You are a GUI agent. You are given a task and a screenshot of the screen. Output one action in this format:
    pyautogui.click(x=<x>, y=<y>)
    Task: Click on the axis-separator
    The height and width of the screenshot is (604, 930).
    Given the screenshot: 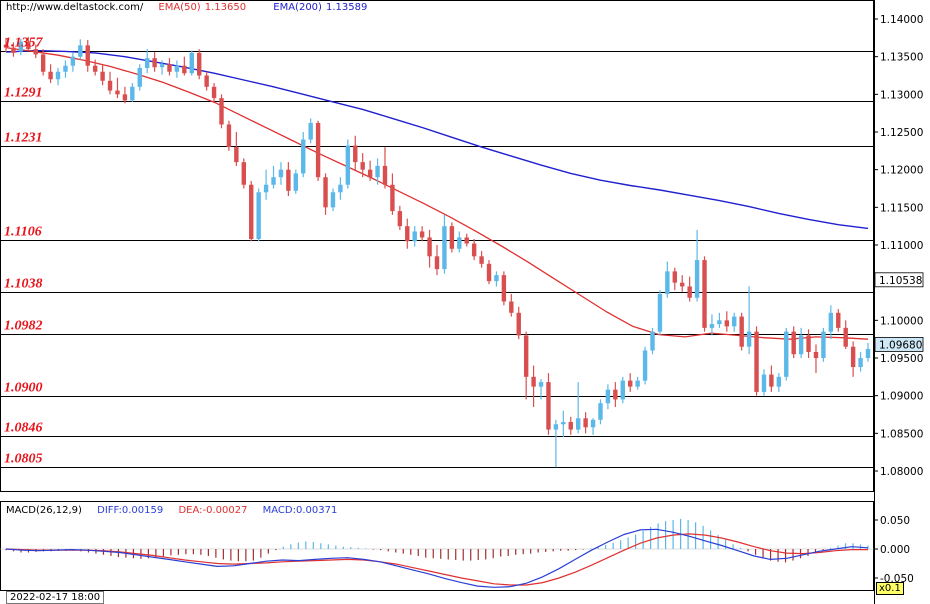 What is the action you would take?
    pyautogui.click(x=874, y=302)
    